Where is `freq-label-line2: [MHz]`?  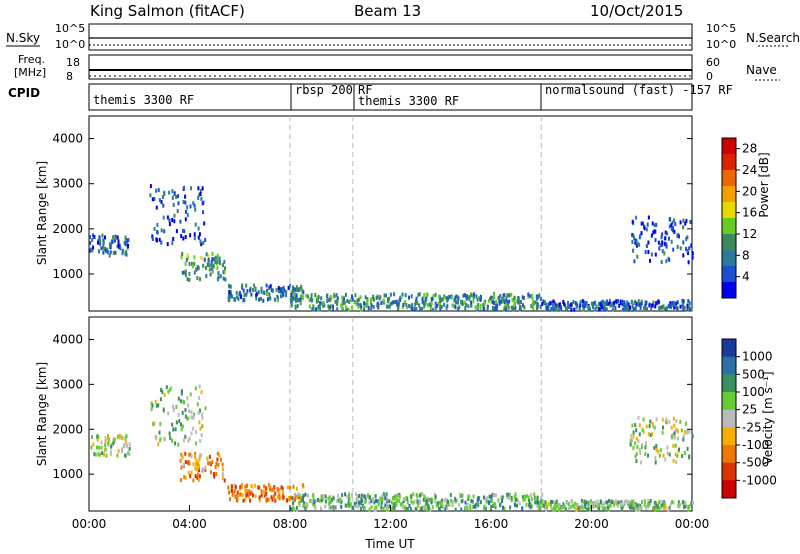 freq-label-line2: [MHz] is located at coordinates (30, 72).